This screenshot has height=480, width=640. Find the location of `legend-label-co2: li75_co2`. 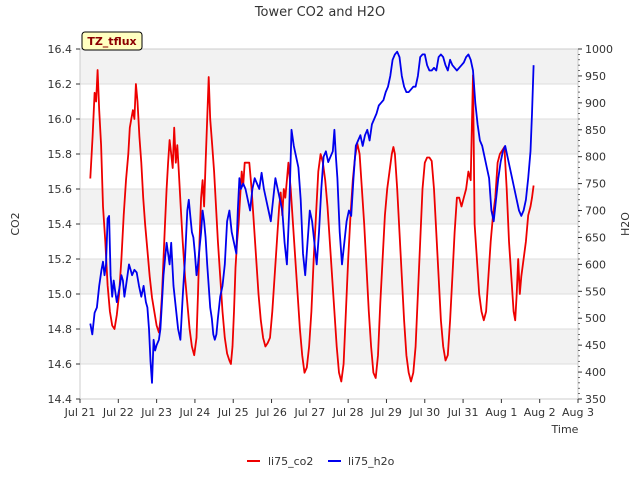

legend-label-co2: li75_co2 is located at coordinates (290, 461).